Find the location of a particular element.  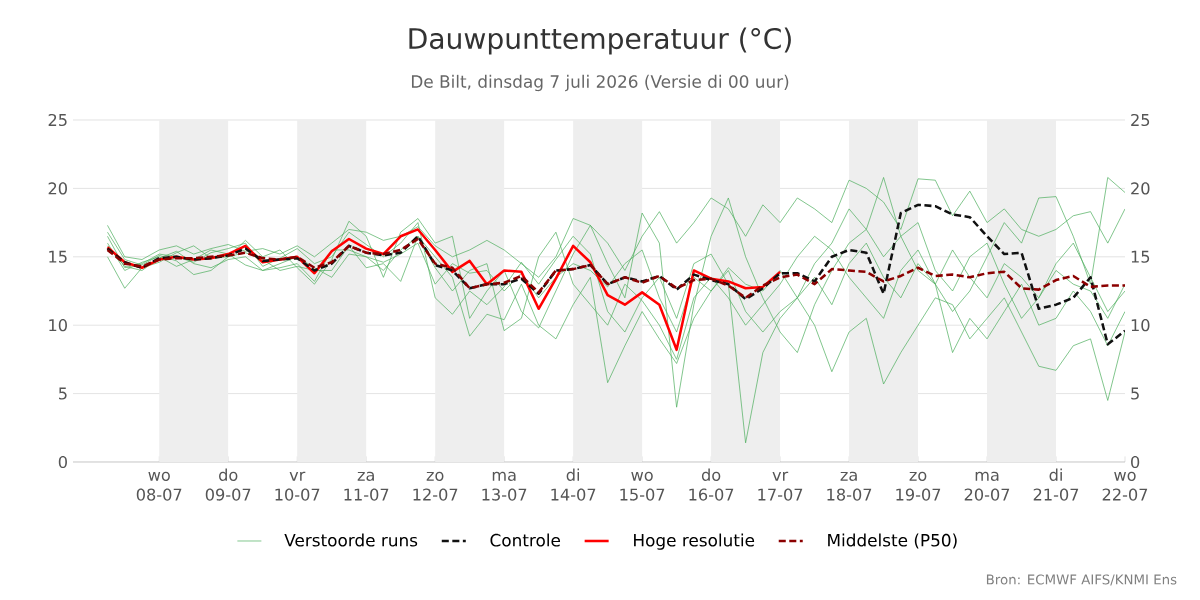

y-tick-label: 5 is located at coordinates (63, 393).